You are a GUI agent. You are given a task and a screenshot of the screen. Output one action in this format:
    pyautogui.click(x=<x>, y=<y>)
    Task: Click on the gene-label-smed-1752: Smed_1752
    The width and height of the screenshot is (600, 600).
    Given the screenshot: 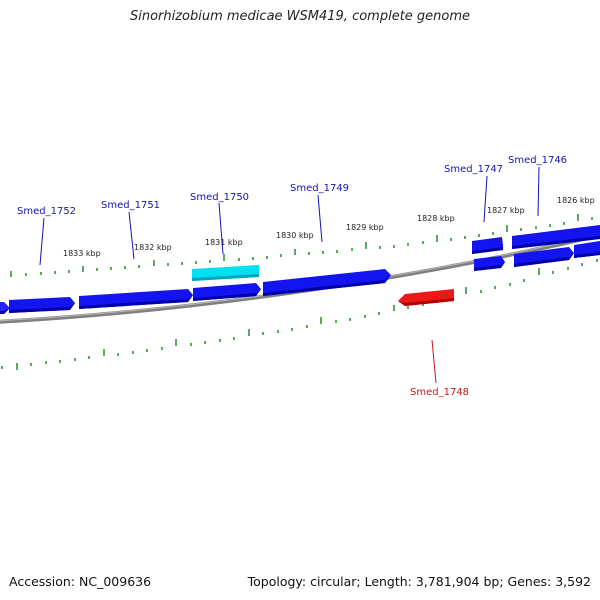 What is the action you would take?
    pyautogui.click(x=46, y=211)
    